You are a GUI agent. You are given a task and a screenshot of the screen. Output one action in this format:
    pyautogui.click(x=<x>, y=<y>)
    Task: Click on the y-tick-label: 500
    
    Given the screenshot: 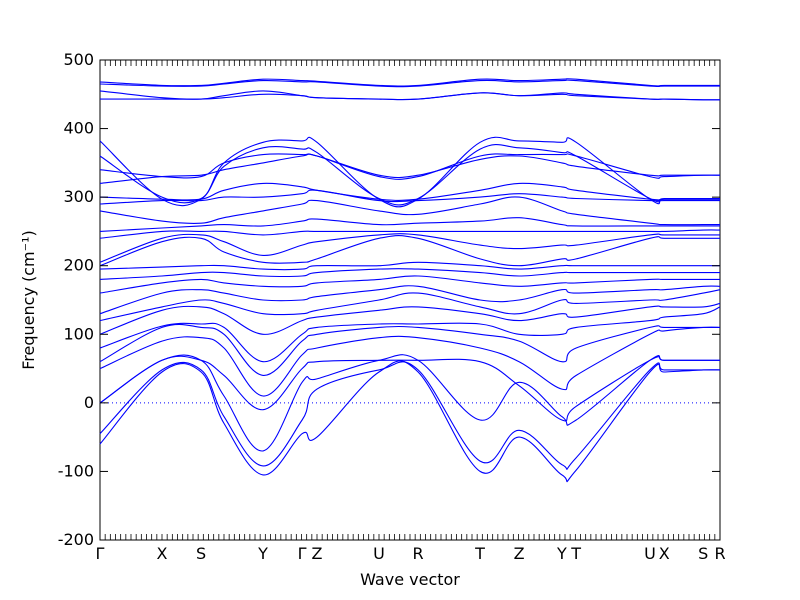 What is the action you would take?
    pyautogui.click(x=78, y=59)
    